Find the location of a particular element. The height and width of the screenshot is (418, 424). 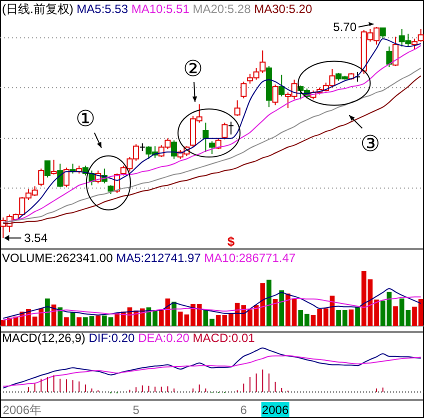

x-tick-label: 5 is located at coordinates (136, 410).